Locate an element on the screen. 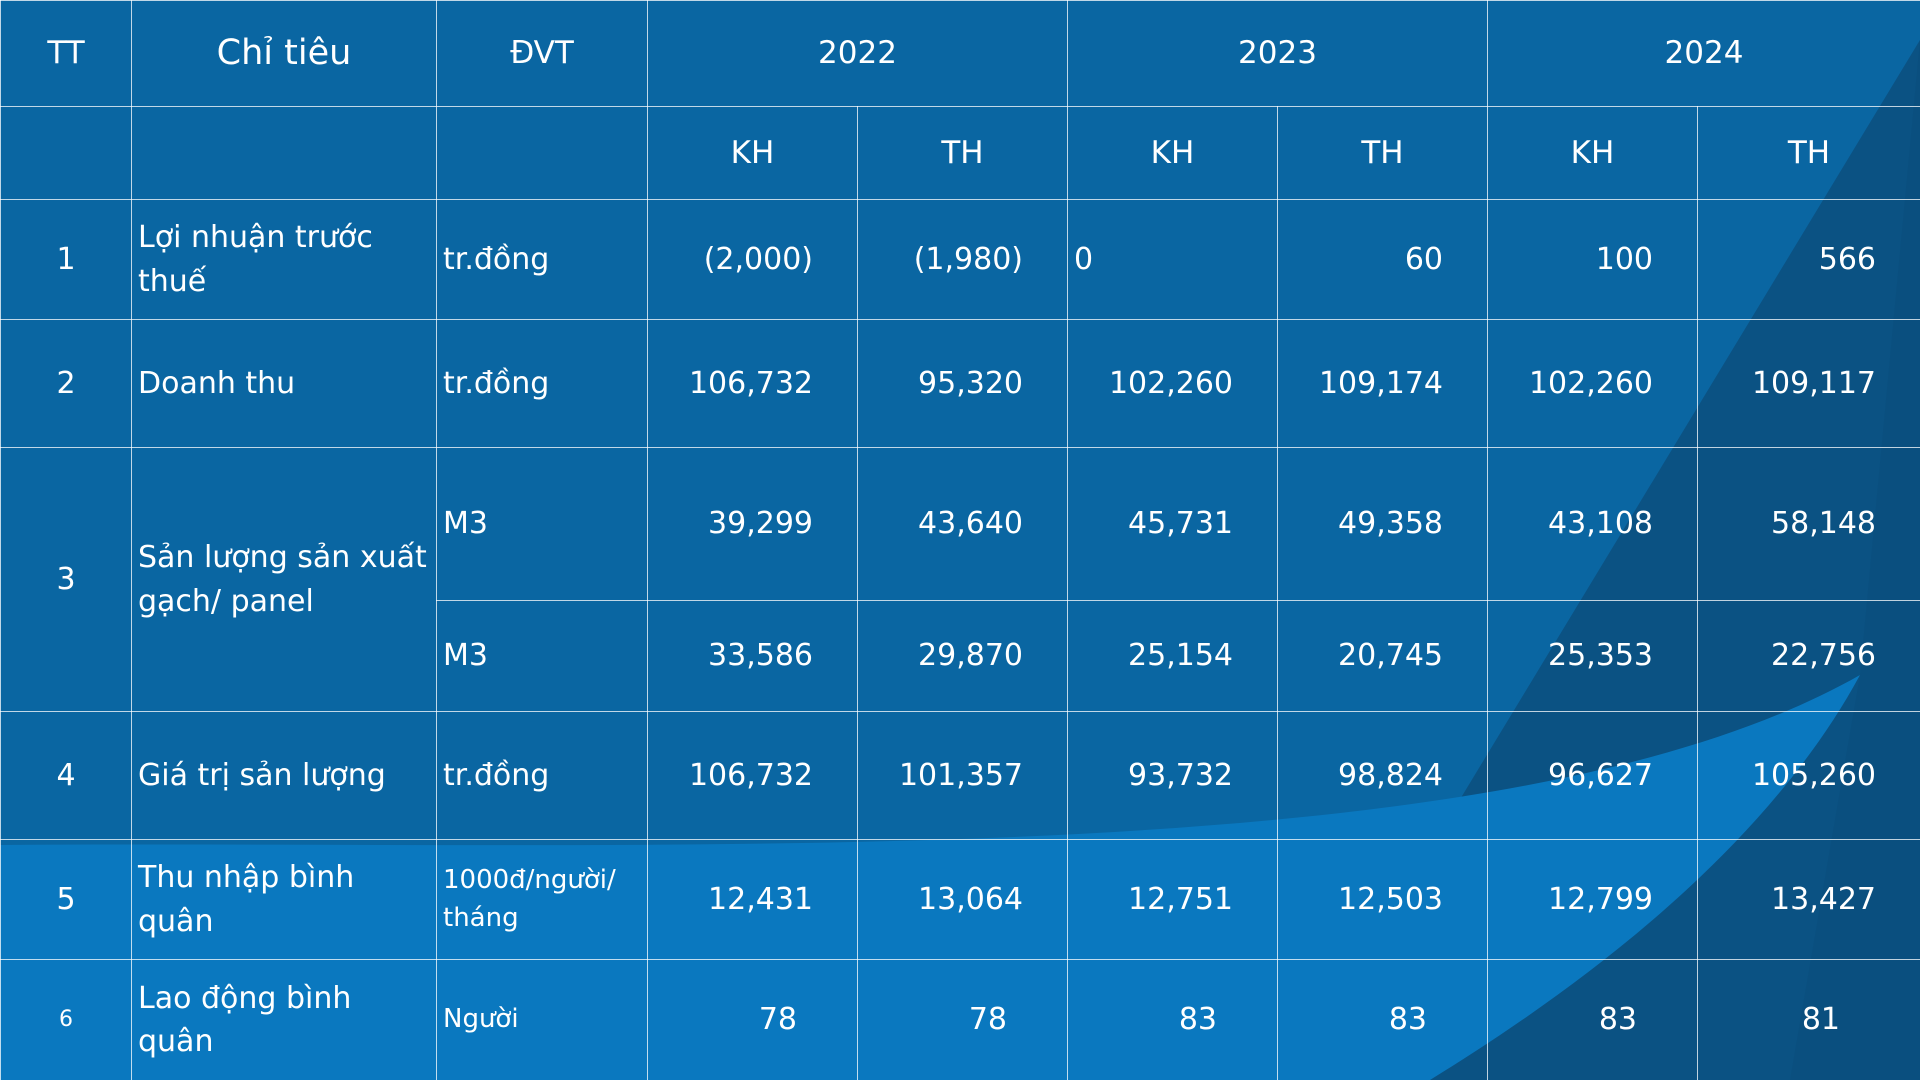 The width and height of the screenshot is (1920, 1080). cell-value: 81 is located at coordinates (1808, 1019).